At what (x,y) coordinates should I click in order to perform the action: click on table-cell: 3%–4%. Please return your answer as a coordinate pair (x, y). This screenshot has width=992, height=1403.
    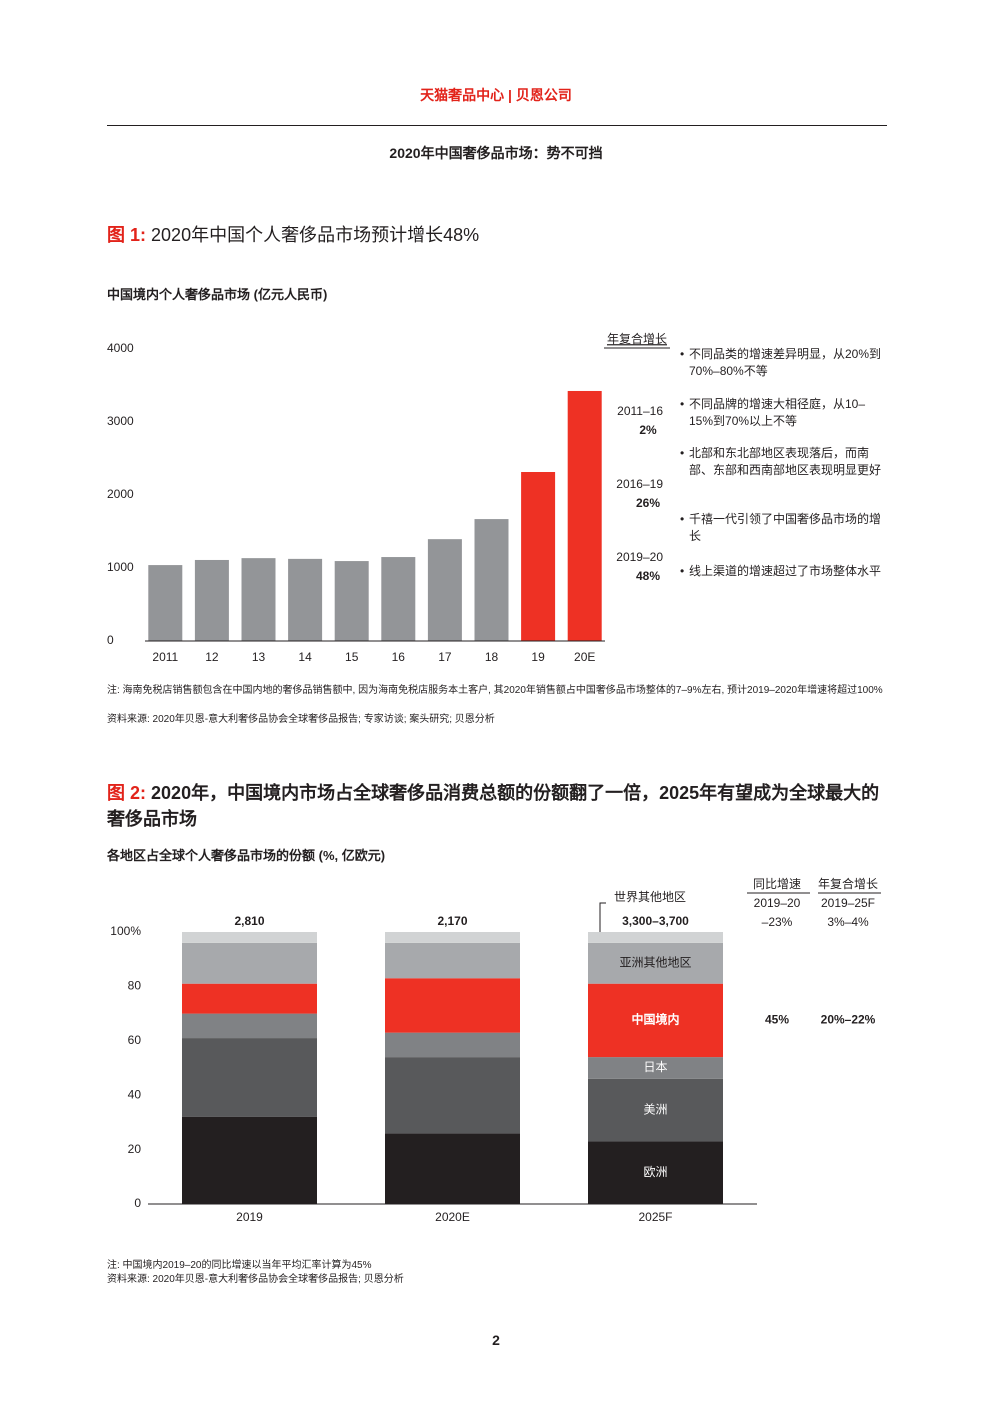
    Looking at the image, I should click on (848, 922).